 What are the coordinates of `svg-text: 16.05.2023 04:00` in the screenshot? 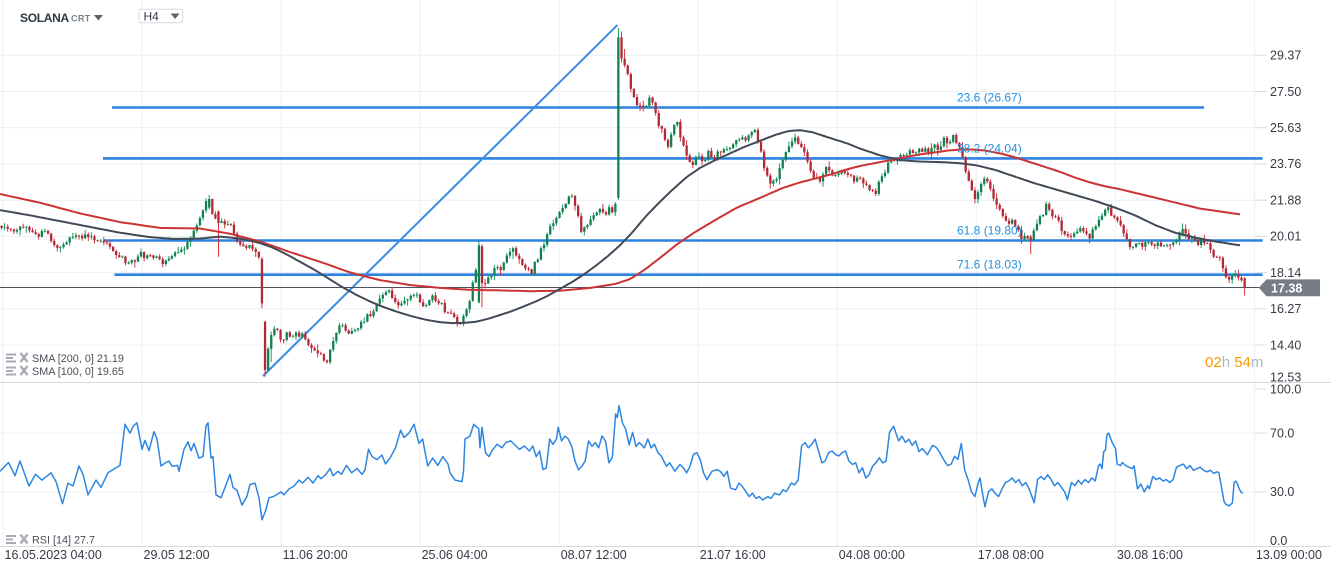 It's located at (53, 555).